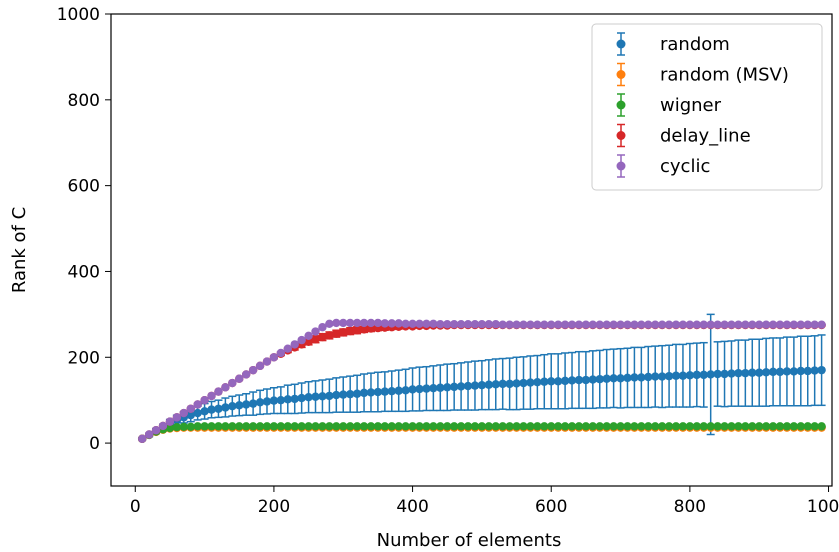 The image size is (839, 552). I want to click on legend-item: wigner, so click(669, 105).